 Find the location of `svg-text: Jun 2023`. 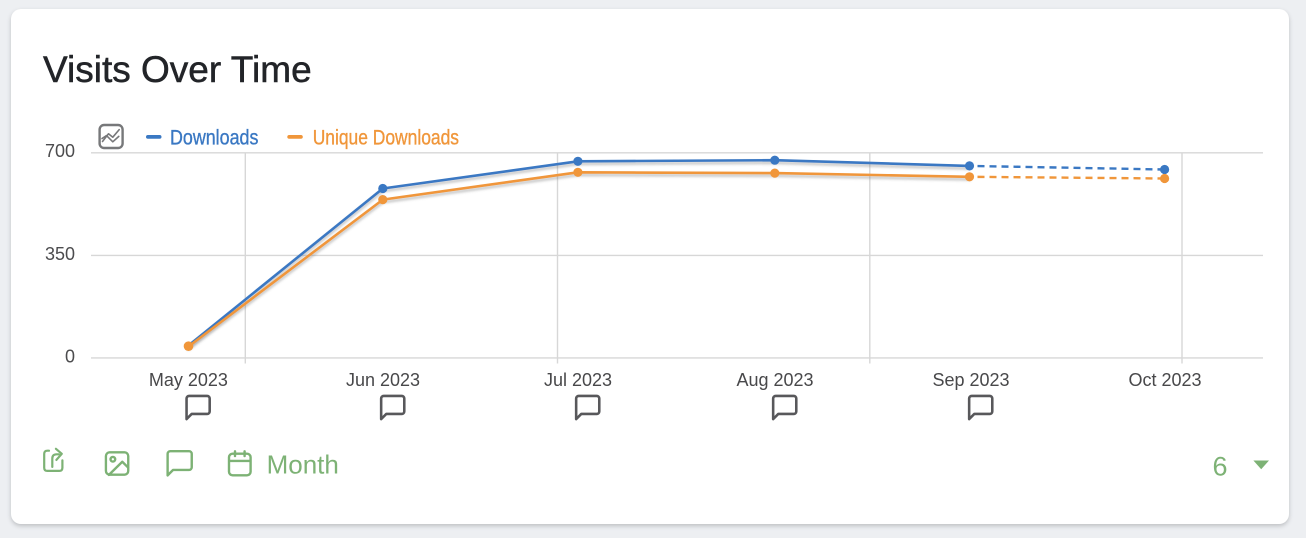

svg-text: Jun 2023 is located at coordinates (383, 380).